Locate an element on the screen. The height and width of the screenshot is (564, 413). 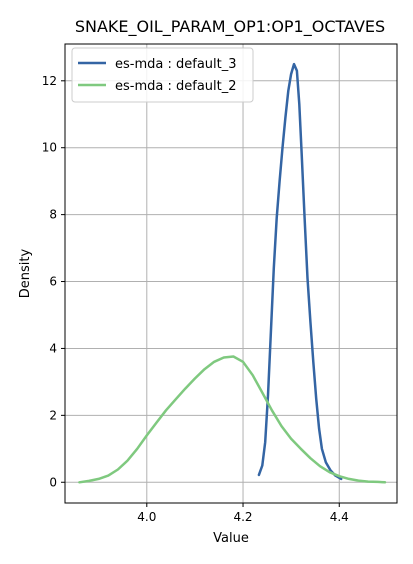
chart-title: SNAKE_OIL_PARAM_OP1:OP1_OCTAVES is located at coordinates (230, 27).